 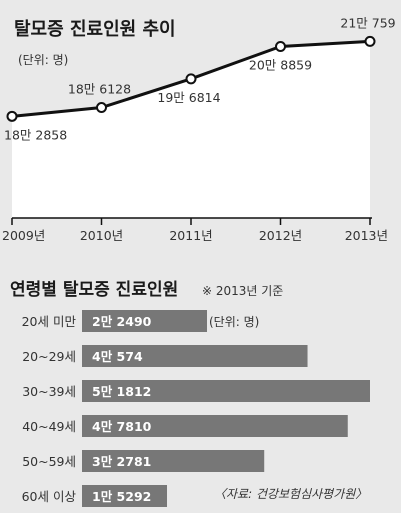 What do you see at coordinates (99, 89) in the screenshot?
I see `line-data-label: 18만 6128` at bounding box center [99, 89].